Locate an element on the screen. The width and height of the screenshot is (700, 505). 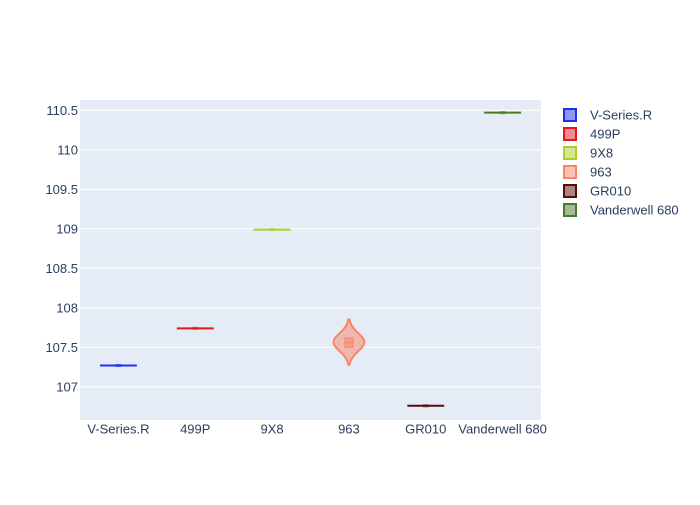
legend-label: V-Series.R is located at coordinates (621, 115).